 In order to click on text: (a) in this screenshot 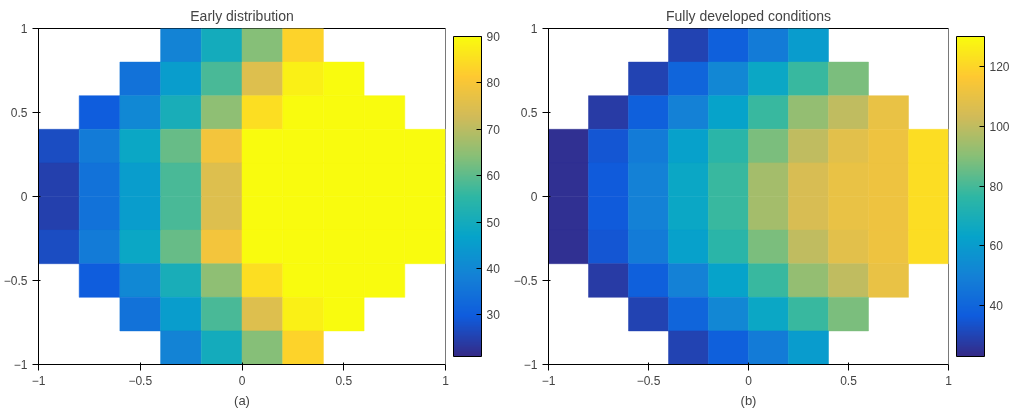, I will do `click(242, 400)`.